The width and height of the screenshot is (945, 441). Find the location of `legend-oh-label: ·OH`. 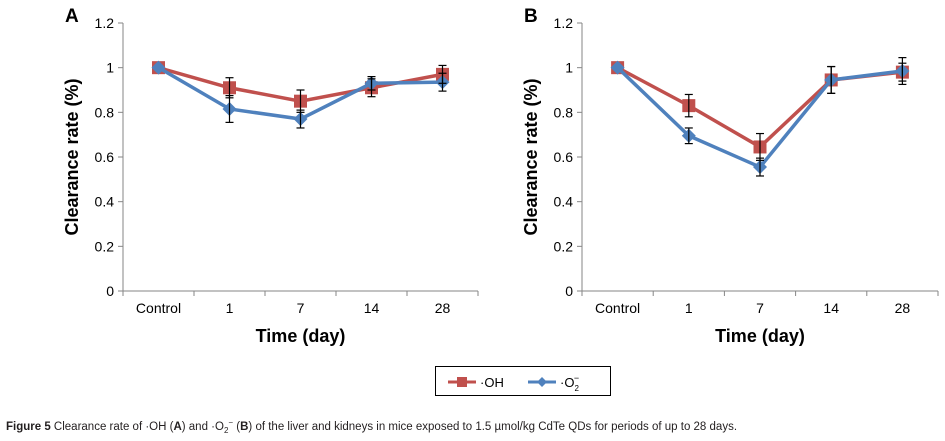

legend-oh-label: ·OH is located at coordinates (492, 382).